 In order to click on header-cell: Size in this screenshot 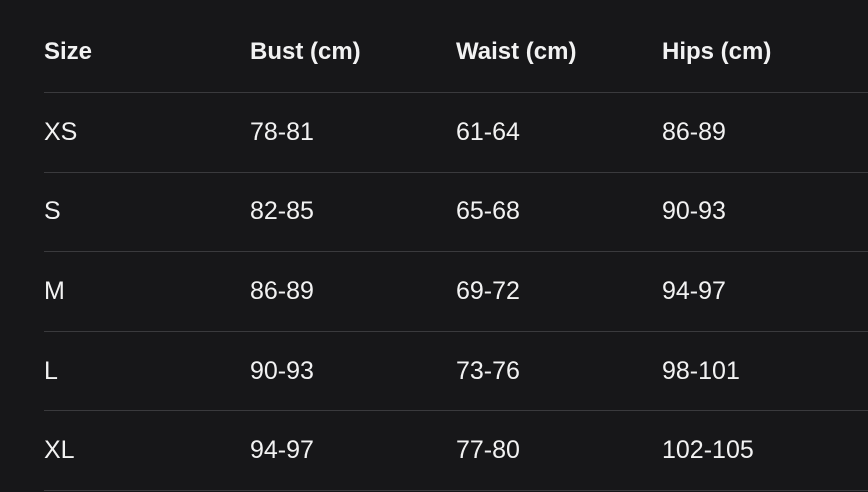, I will do `click(68, 51)`.